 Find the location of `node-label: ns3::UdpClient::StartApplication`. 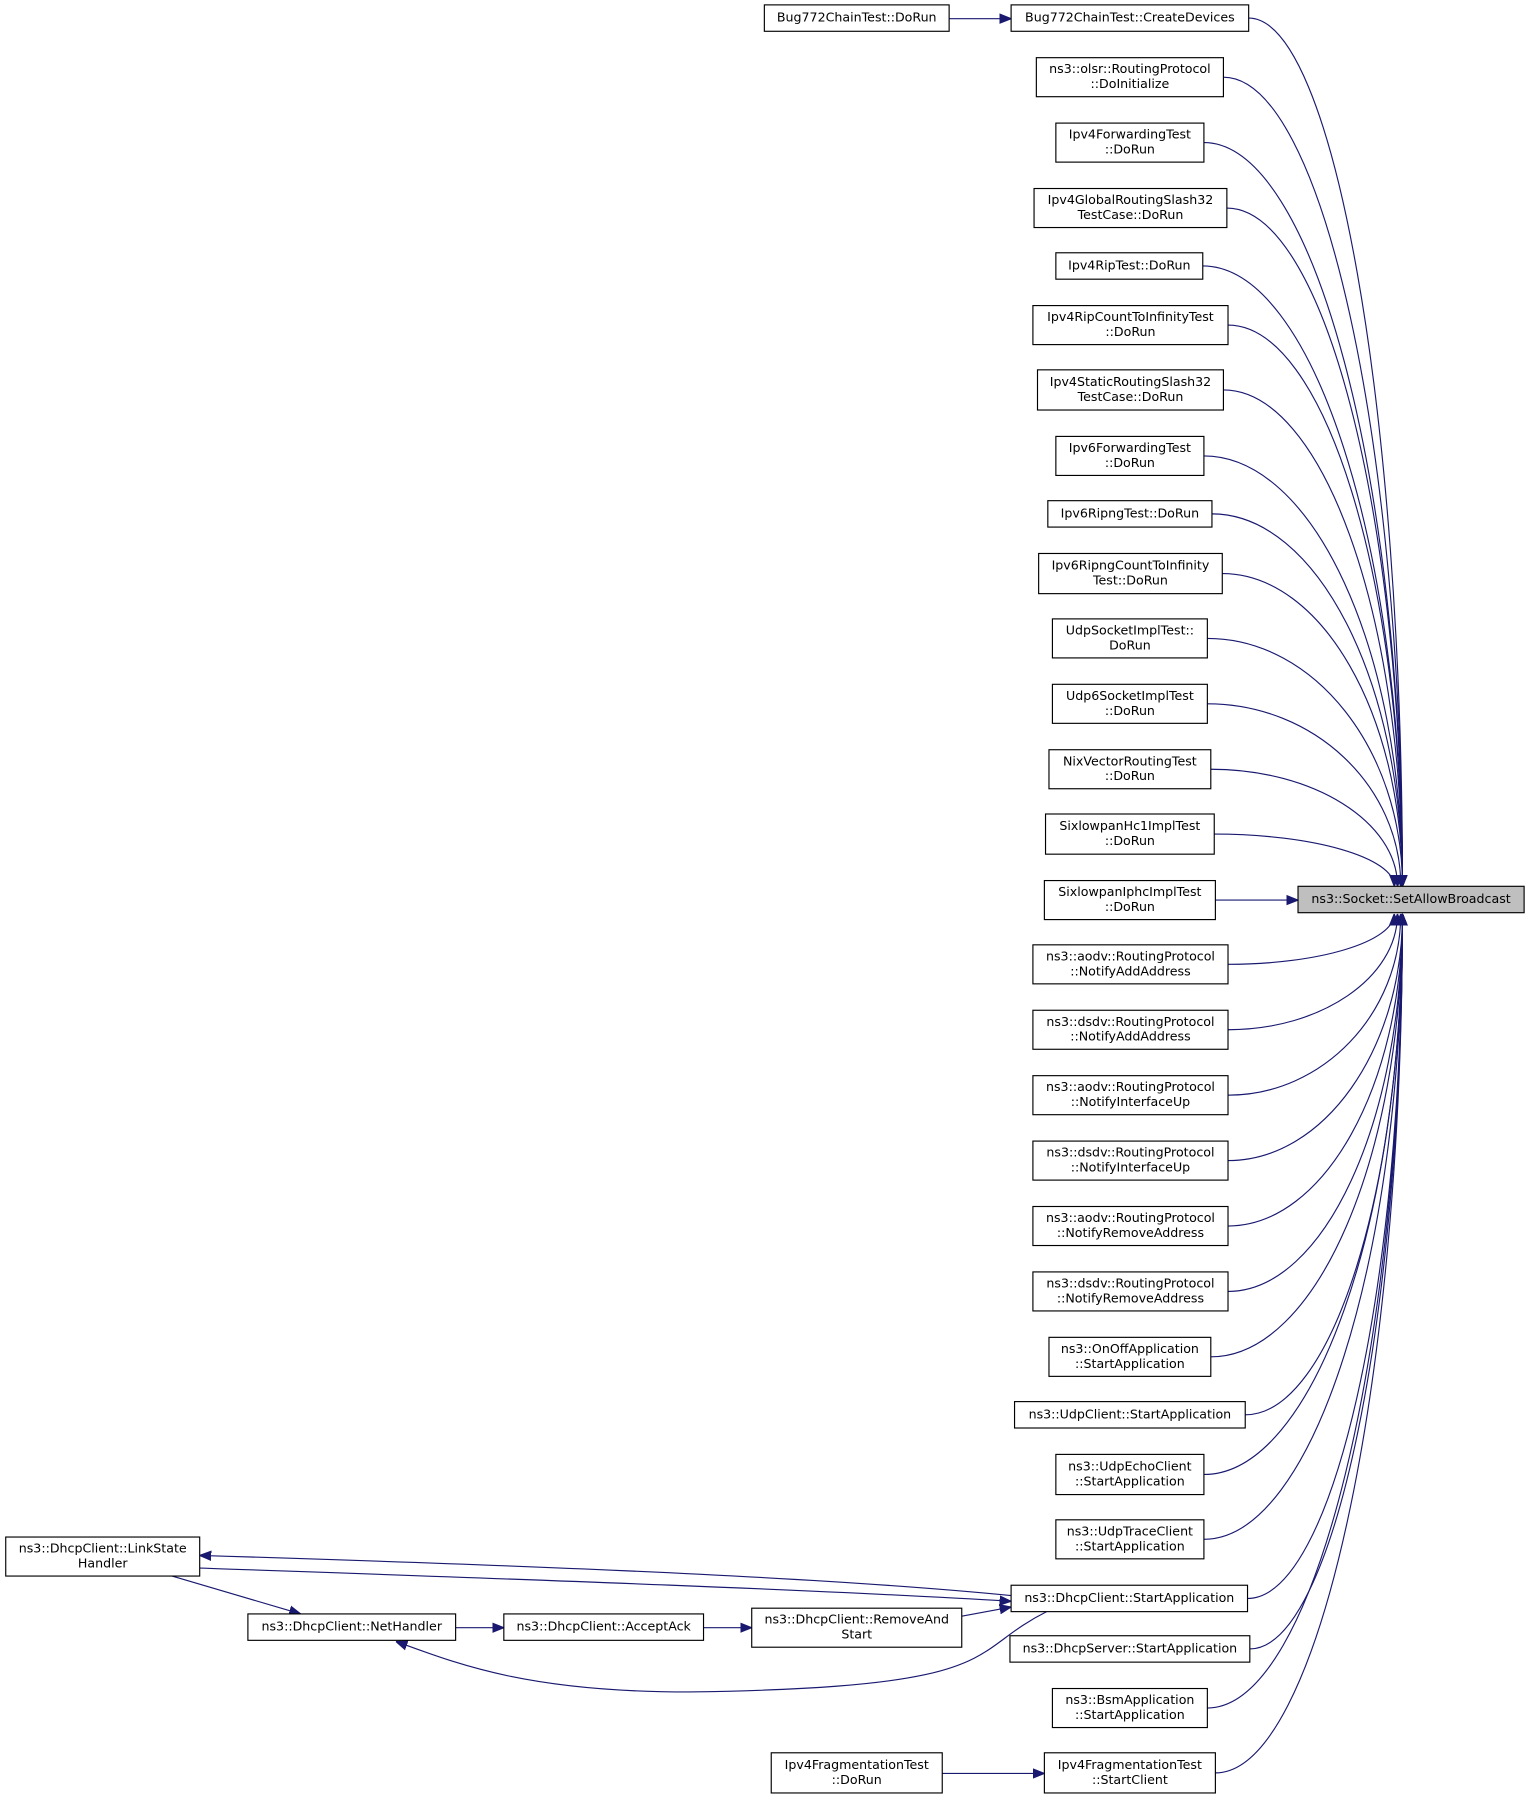

node-label: ns3::UdpClient::StartApplication is located at coordinates (1130, 1413).